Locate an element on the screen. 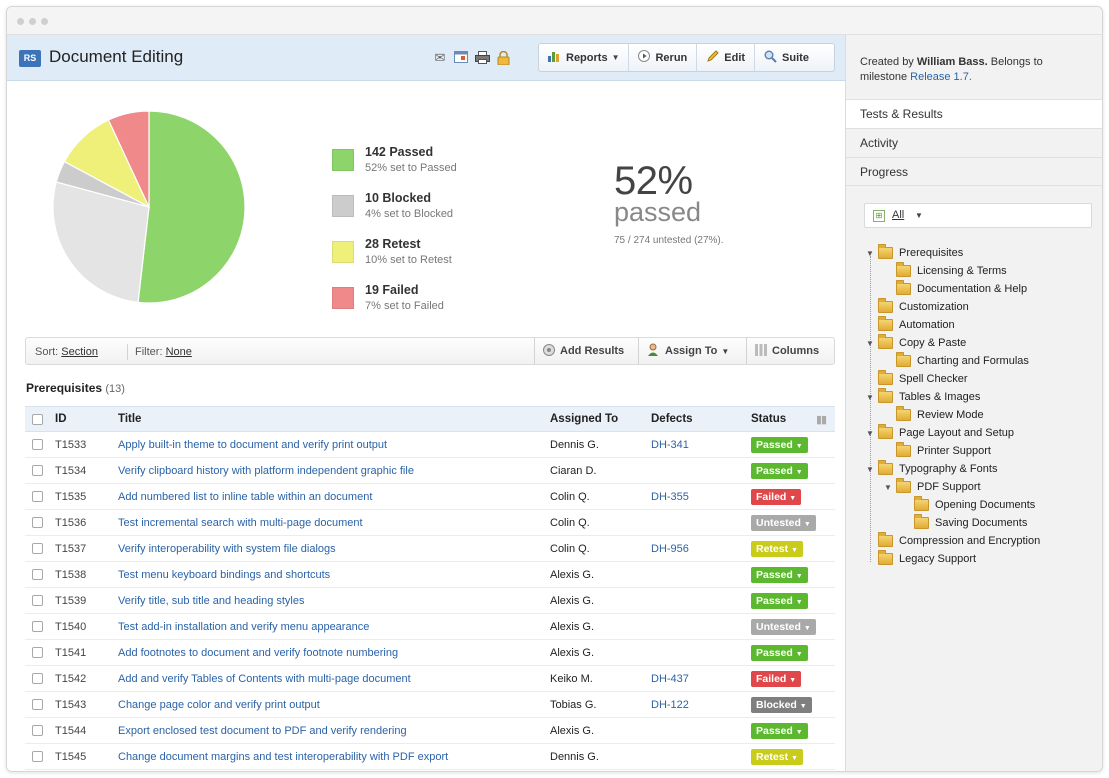 The image size is (1109, 778). defect-link: DH-956 is located at coordinates (670, 549).